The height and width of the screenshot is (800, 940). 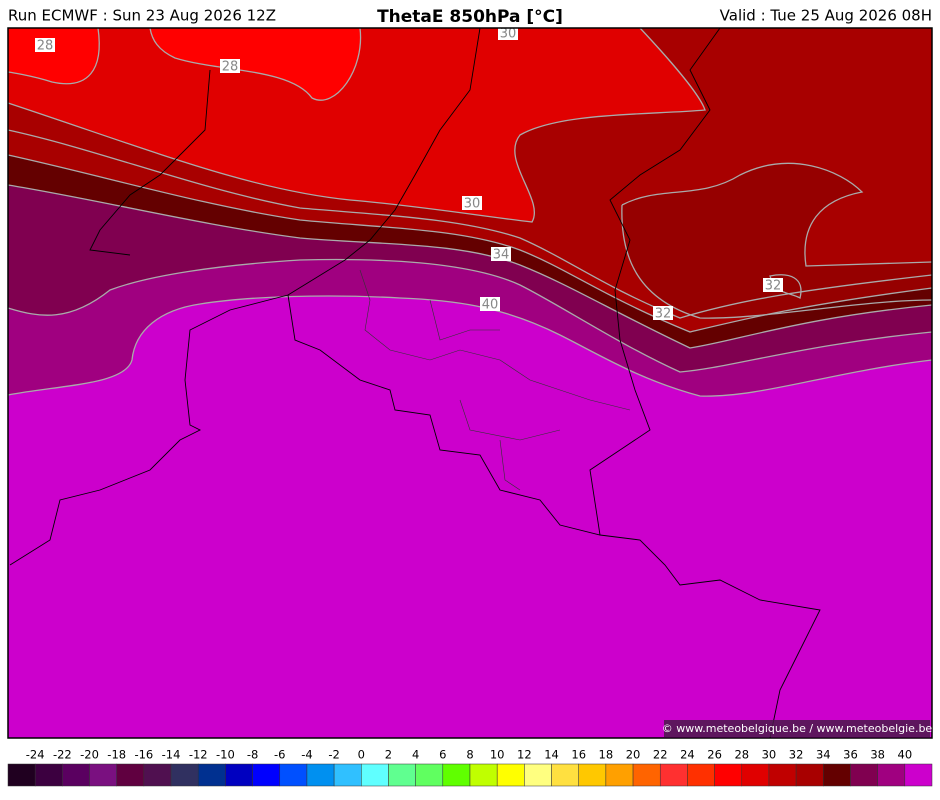 I want to click on contour-label: 40, so click(x=490, y=305).